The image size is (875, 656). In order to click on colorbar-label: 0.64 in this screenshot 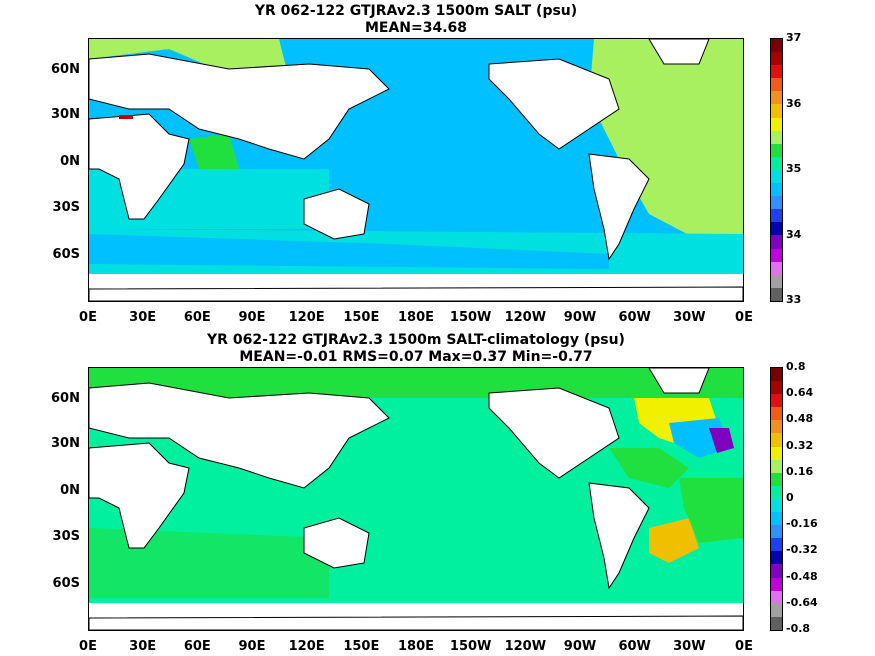, I will do `click(800, 393)`.